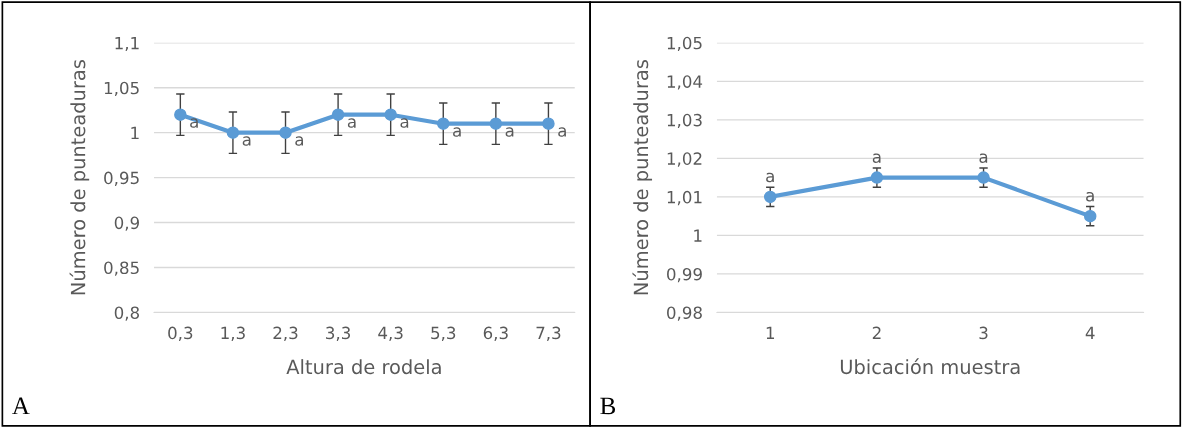  Describe the element at coordinates (127, 313) in the screenshot. I see `y-tick-label: 0,8` at that location.